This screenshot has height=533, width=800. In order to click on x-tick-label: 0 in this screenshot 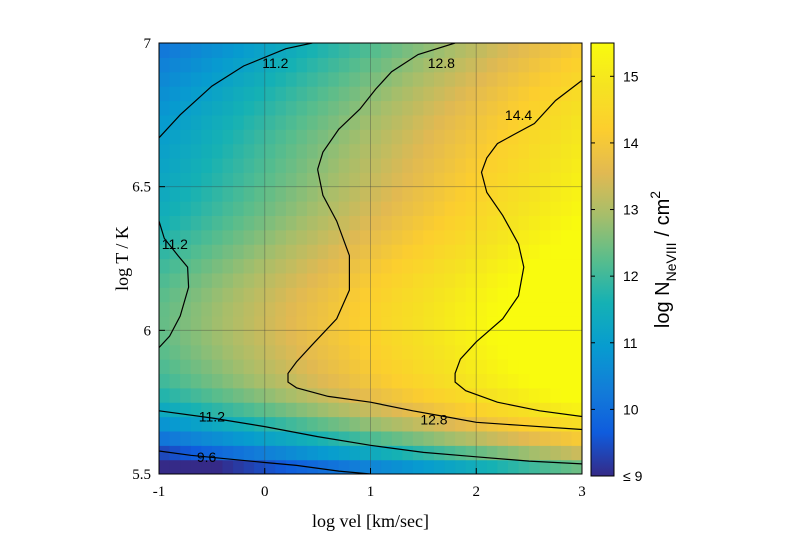, I will do `click(265, 492)`.